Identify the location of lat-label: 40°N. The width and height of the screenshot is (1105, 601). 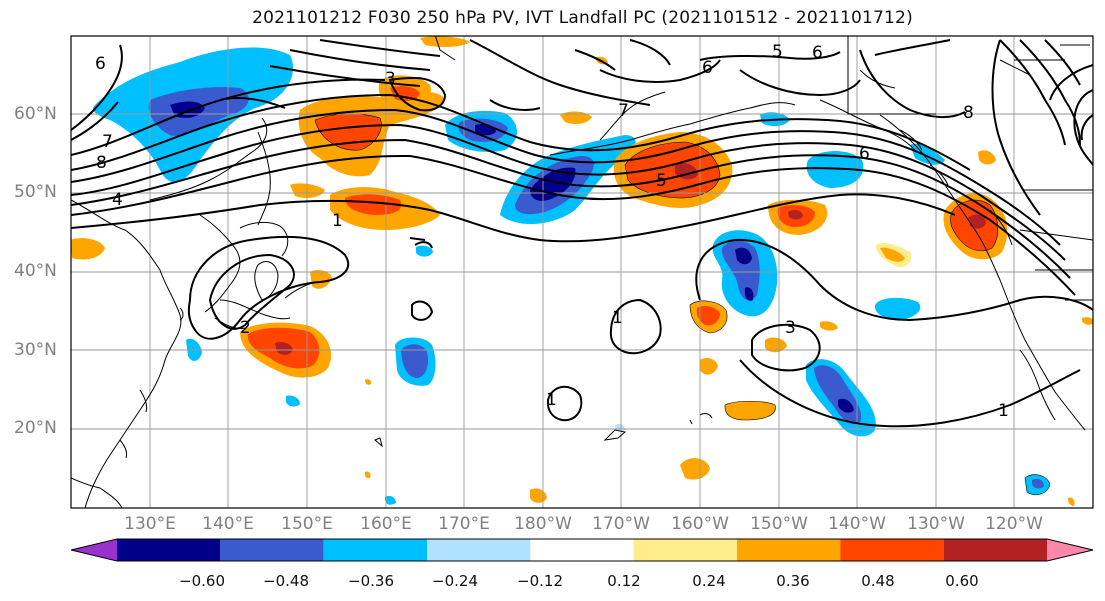
(35, 271).